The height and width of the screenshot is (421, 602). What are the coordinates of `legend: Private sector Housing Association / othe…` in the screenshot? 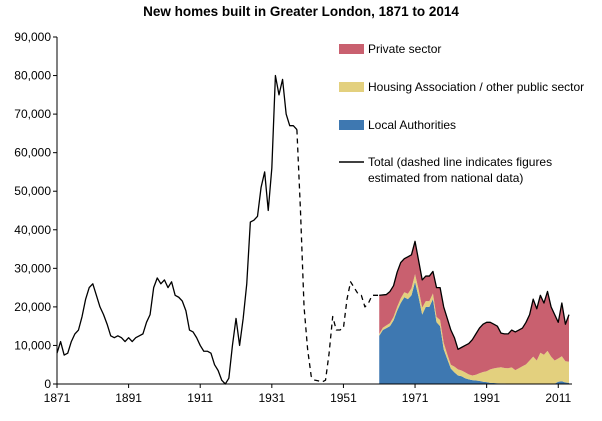 It's located at (461, 113).